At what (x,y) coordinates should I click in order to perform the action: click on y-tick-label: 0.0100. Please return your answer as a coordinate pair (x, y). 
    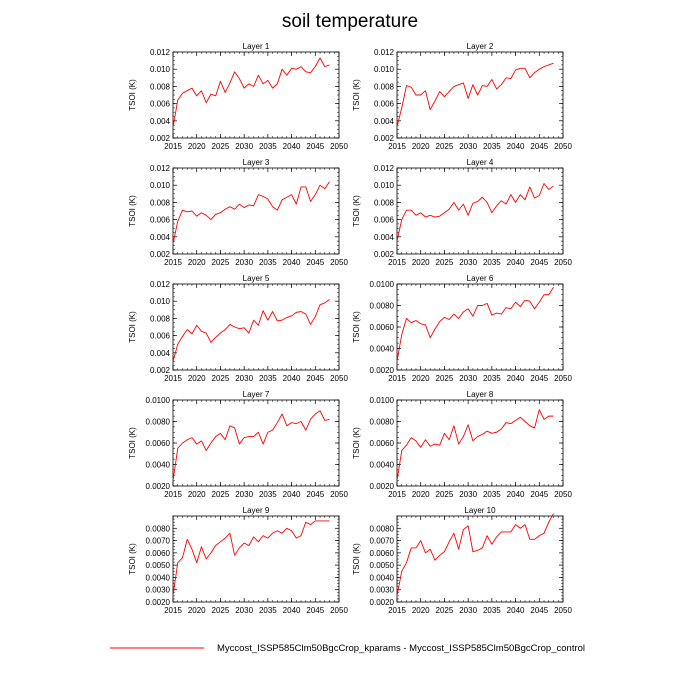
    Looking at the image, I should click on (158, 400).